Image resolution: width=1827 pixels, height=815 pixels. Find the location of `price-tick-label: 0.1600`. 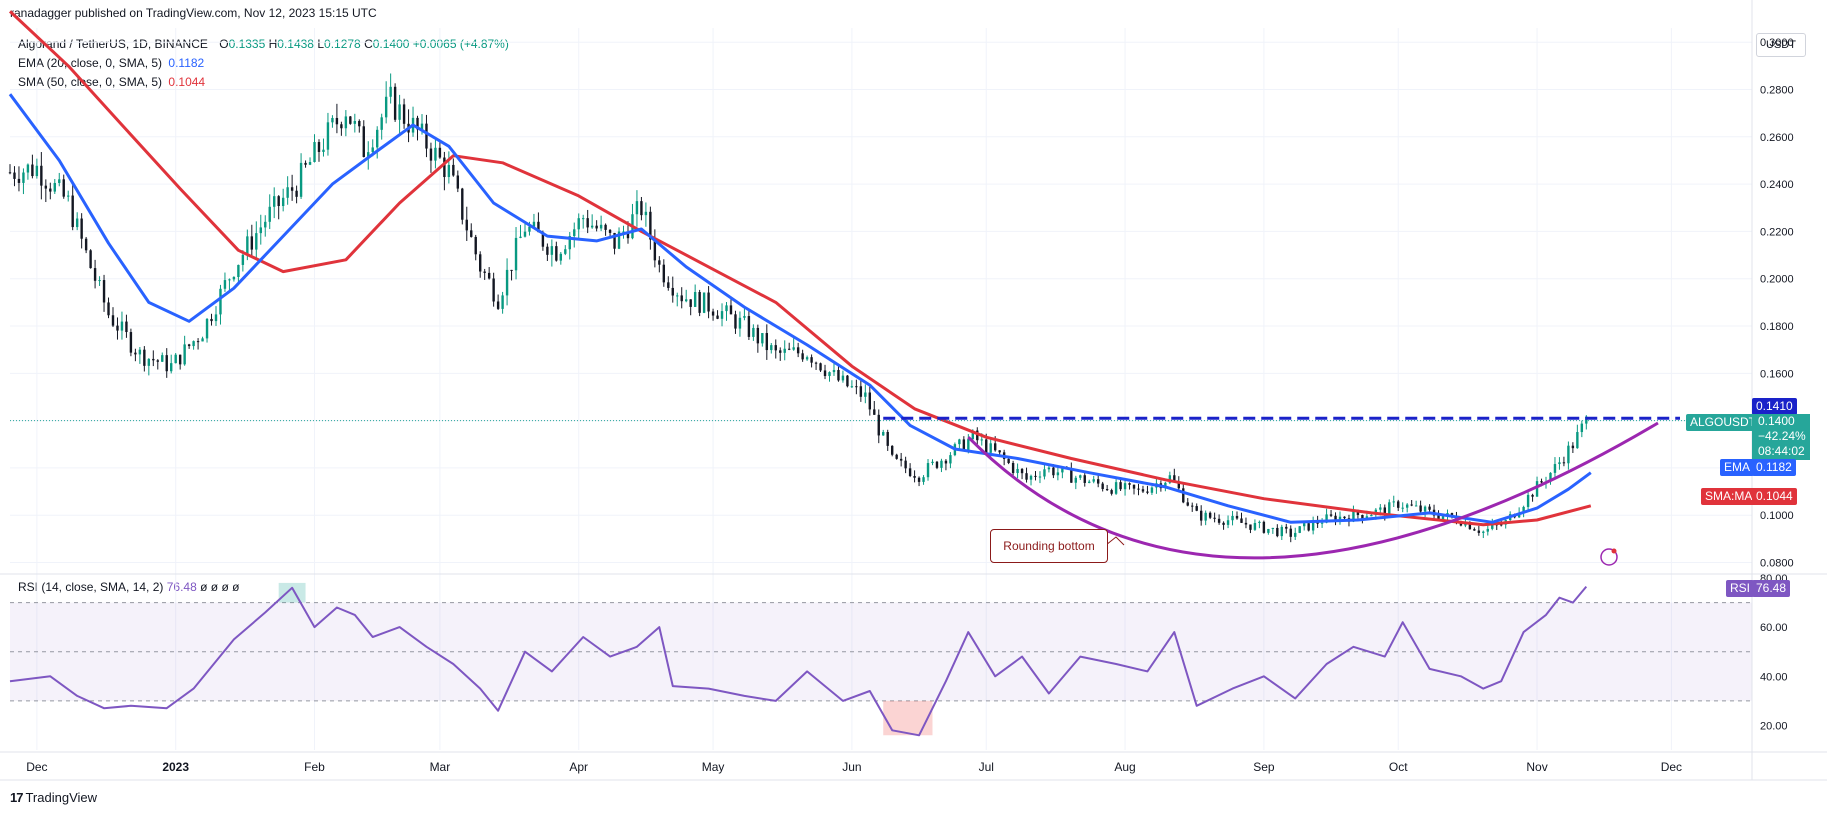

price-tick-label: 0.1600 is located at coordinates (1777, 374).